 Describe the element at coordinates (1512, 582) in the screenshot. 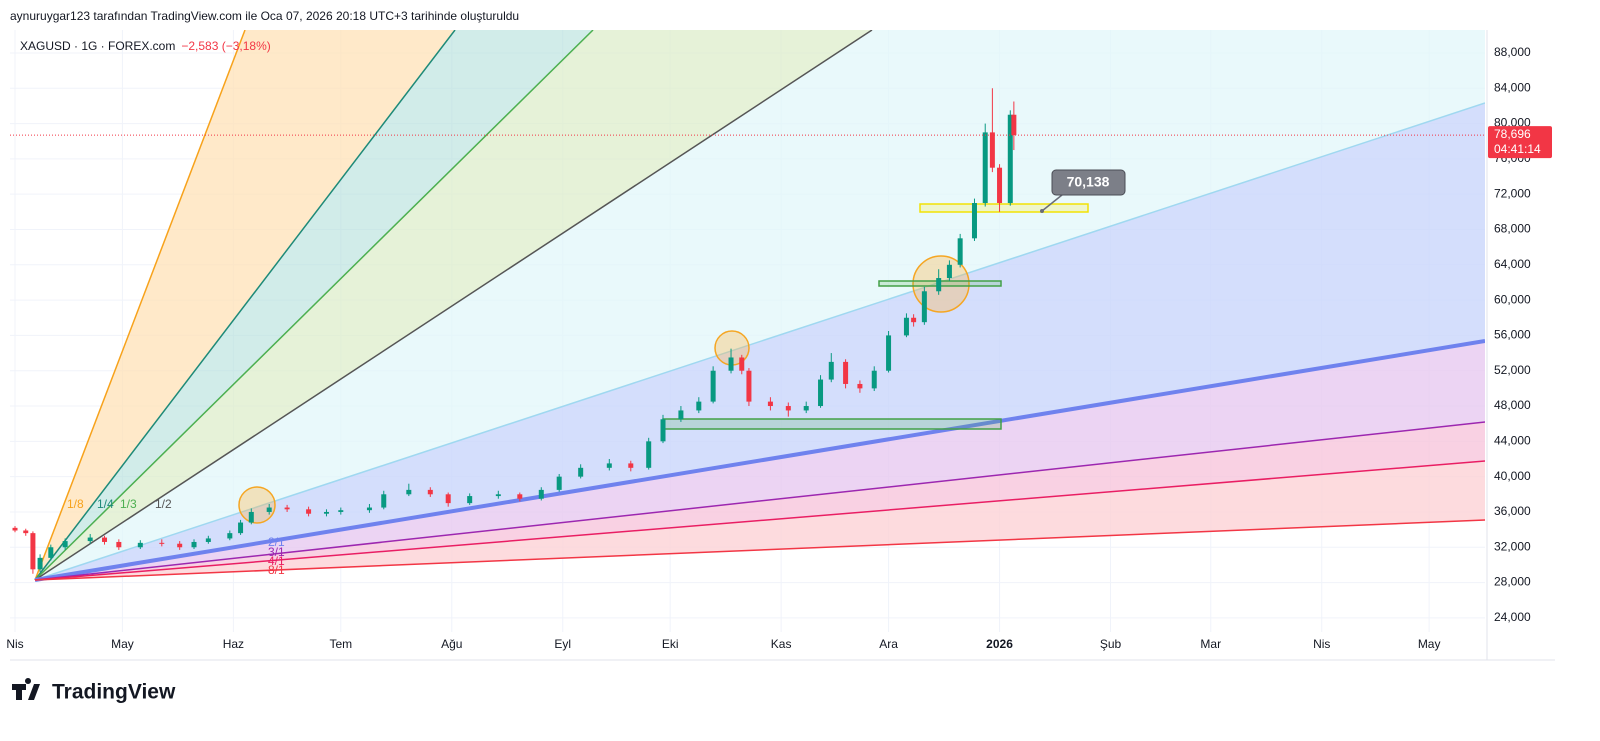

I see `y-tick-label: 28,000` at that location.